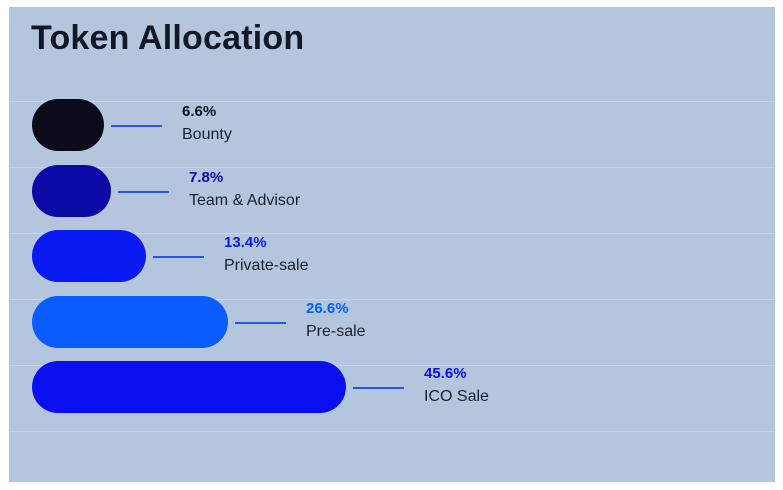 This screenshot has height=490, width=783. What do you see at coordinates (89, 256) in the screenshot?
I see `bar-private-sale` at bounding box center [89, 256].